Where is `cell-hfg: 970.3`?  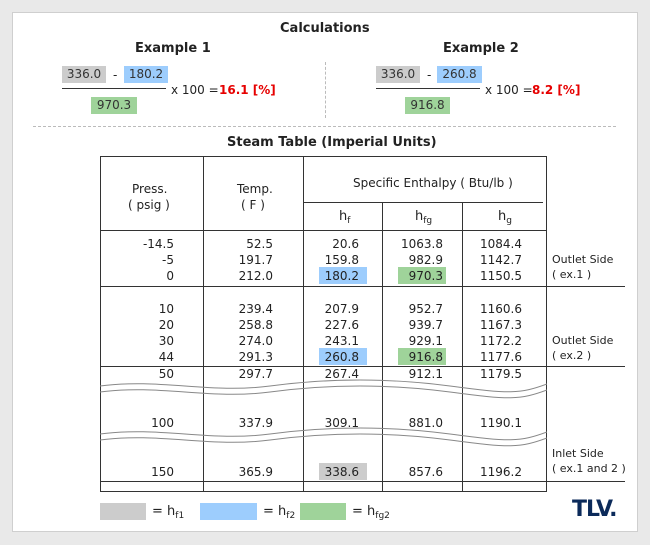 cell-hfg: 970.3 is located at coordinates (425, 276).